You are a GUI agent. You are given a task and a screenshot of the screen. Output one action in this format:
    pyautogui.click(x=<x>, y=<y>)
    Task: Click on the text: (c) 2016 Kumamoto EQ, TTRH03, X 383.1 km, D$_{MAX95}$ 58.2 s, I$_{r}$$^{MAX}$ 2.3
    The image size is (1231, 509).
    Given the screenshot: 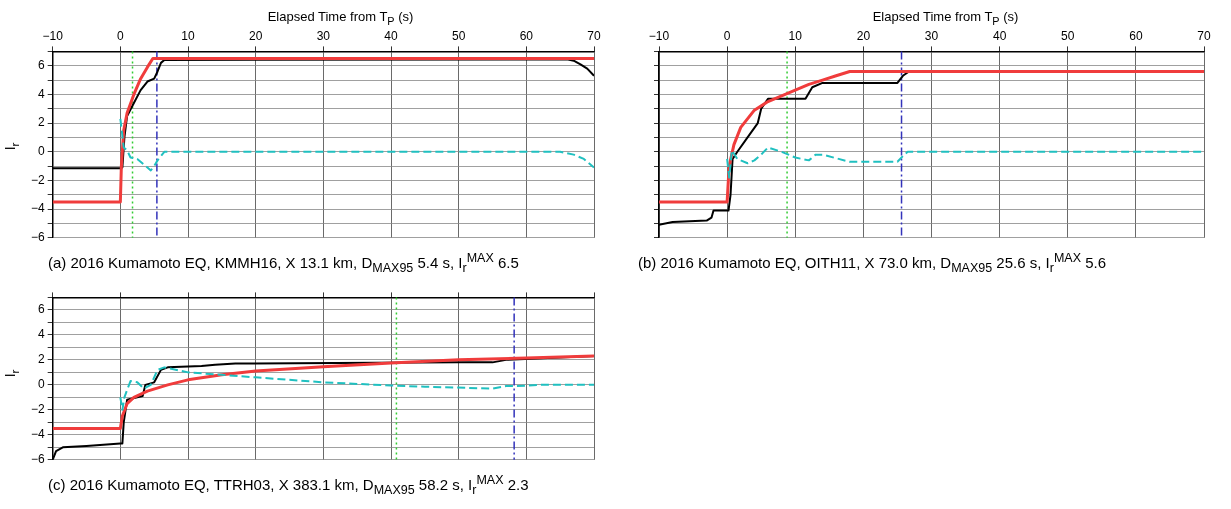 What is the action you would take?
    pyautogui.click(x=288, y=485)
    